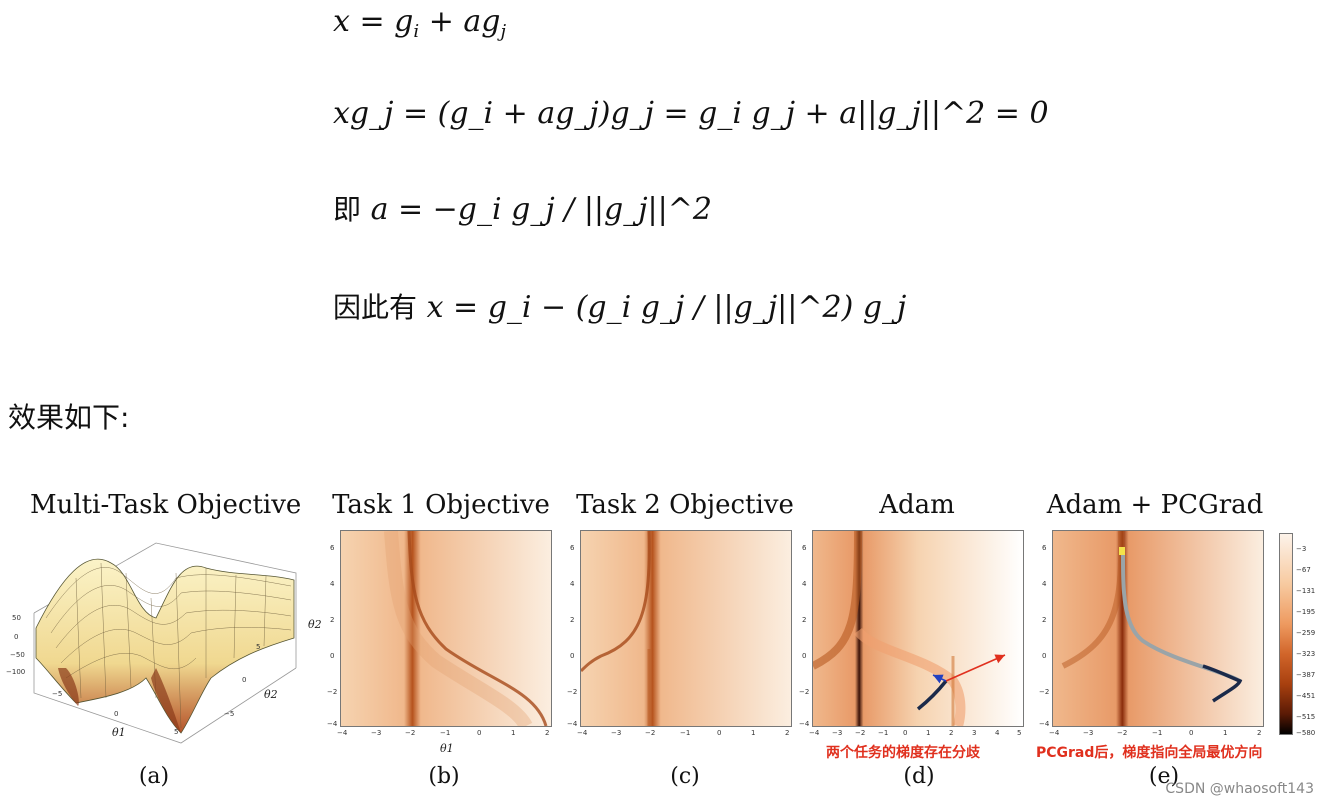  I want to click on d-ytick-neg4: −4, so click(804, 724).